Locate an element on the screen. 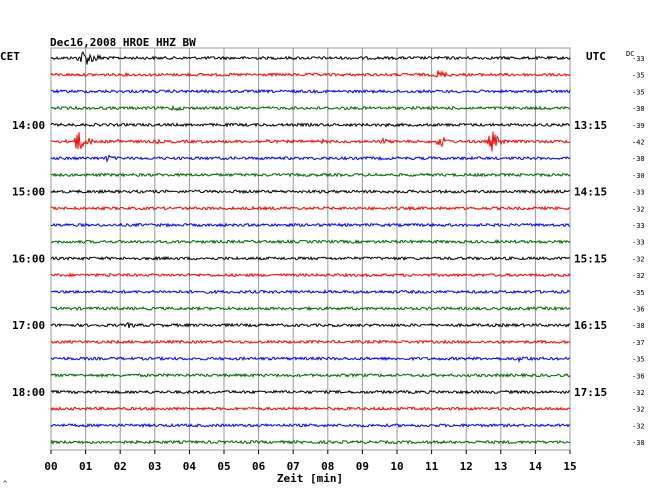  x-tick-label: 03 is located at coordinates (154, 466).